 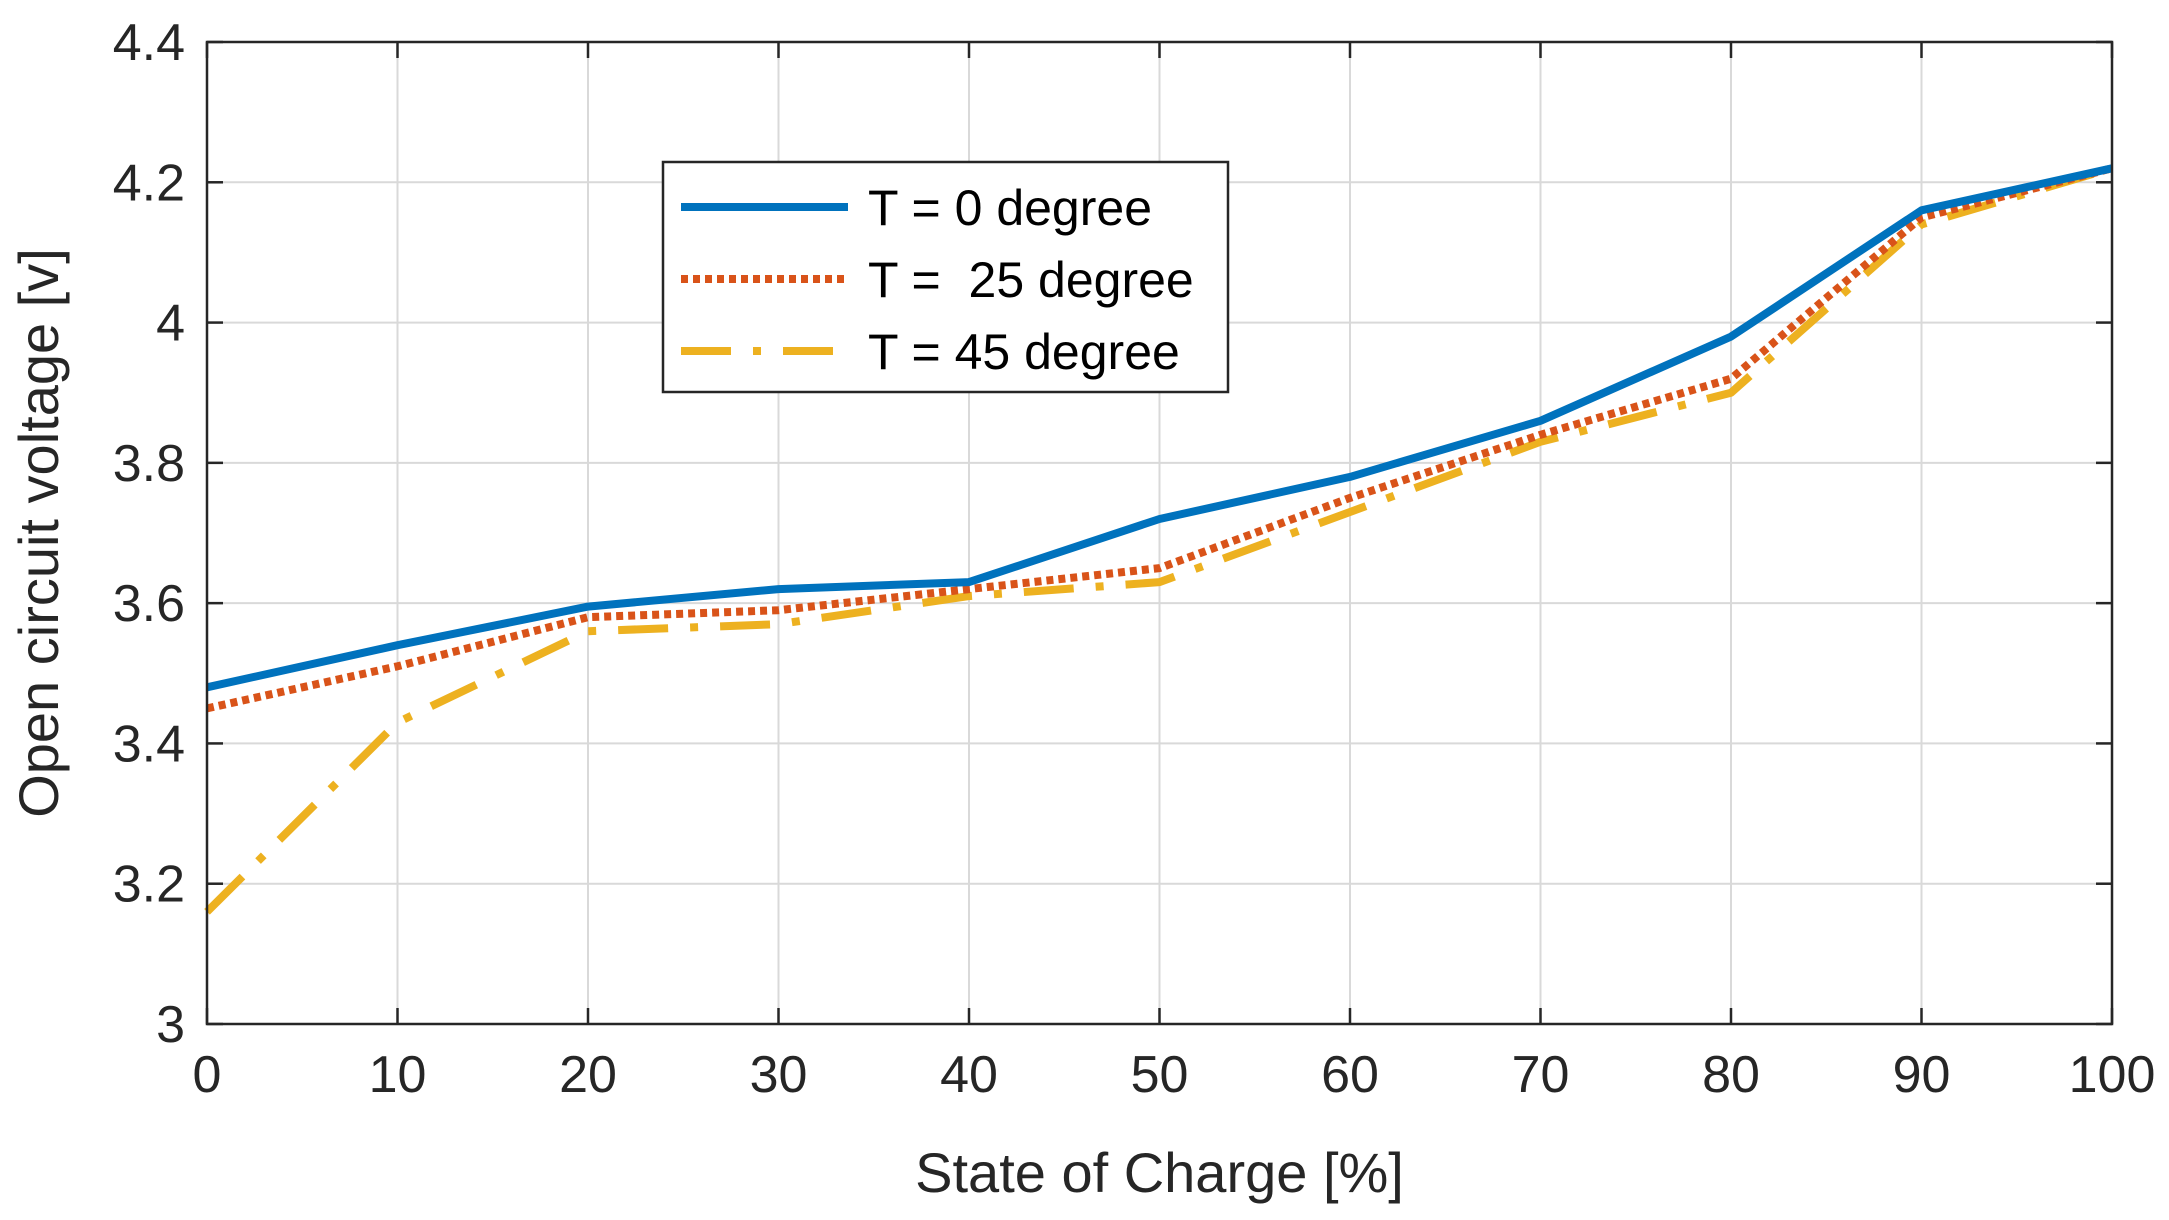 What do you see at coordinates (969, 1075) in the screenshot?
I see `x-tick-label: 40` at bounding box center [969, 1075].